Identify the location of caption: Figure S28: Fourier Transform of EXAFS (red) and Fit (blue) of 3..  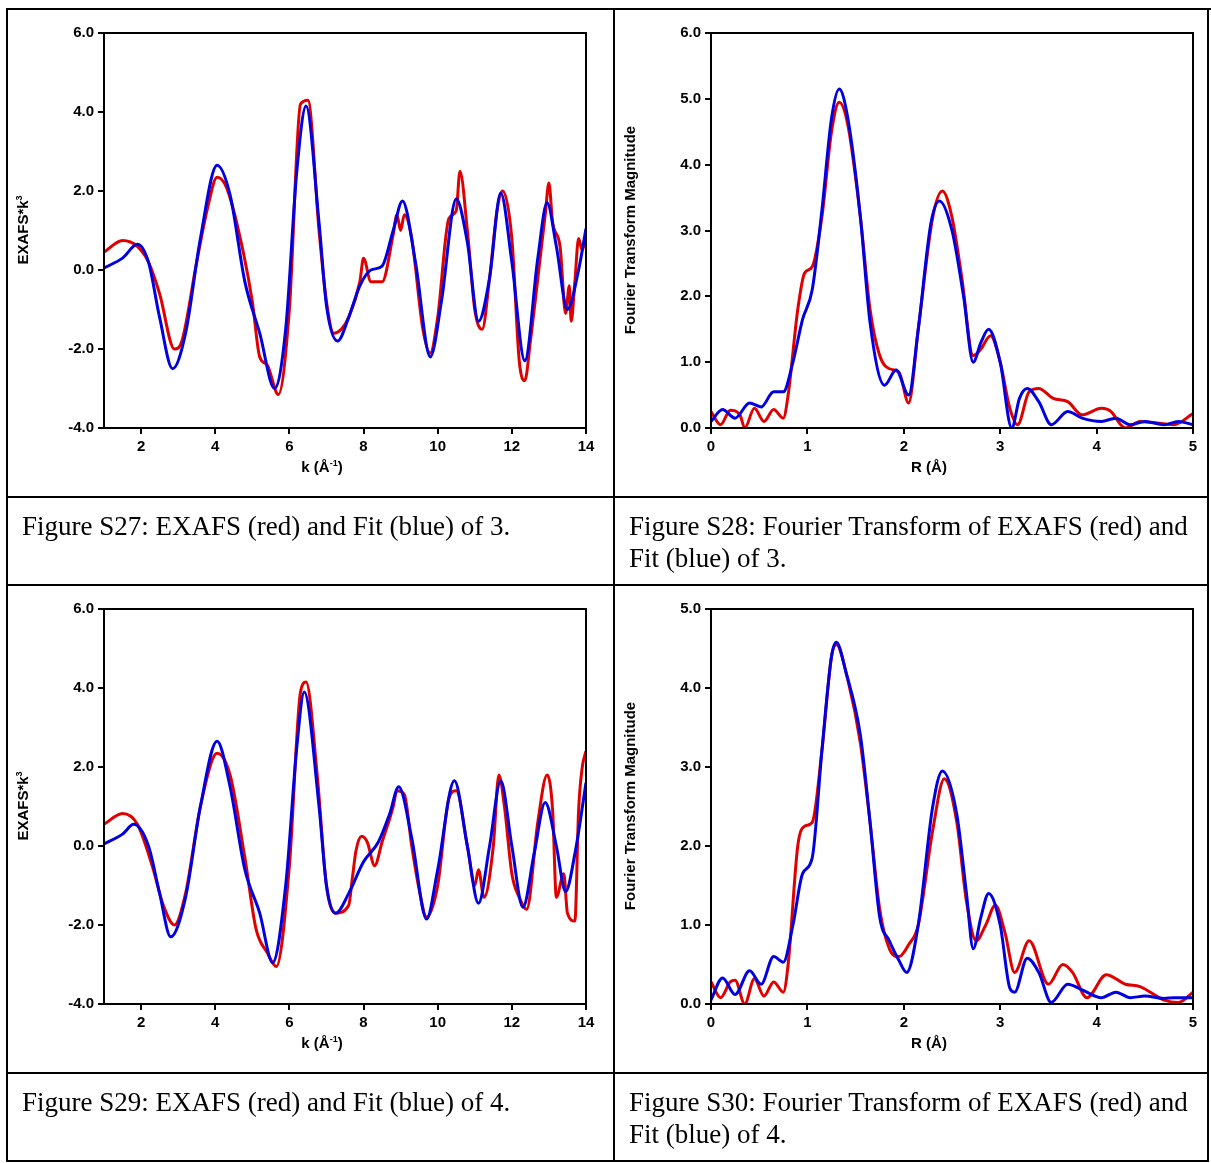
(911, 540).